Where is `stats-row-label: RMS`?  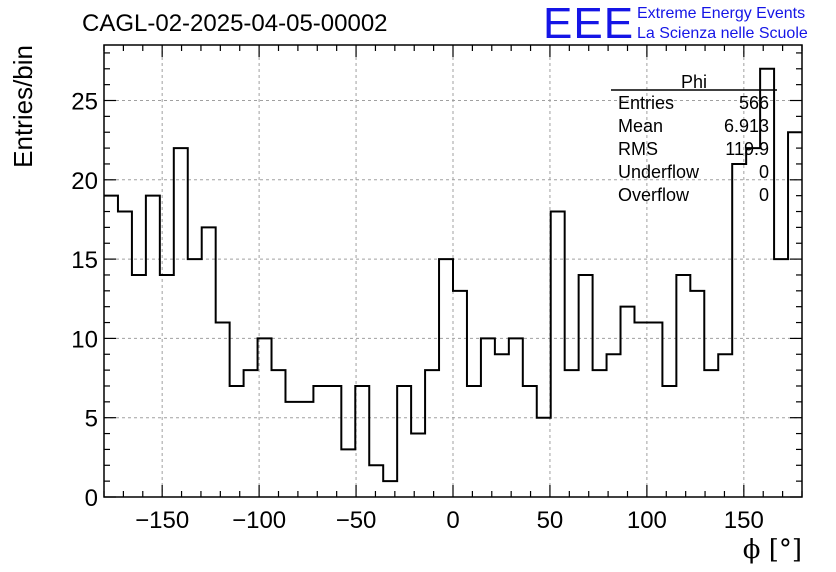
stats-row-label: RMS is located at coordinates (638, 149).